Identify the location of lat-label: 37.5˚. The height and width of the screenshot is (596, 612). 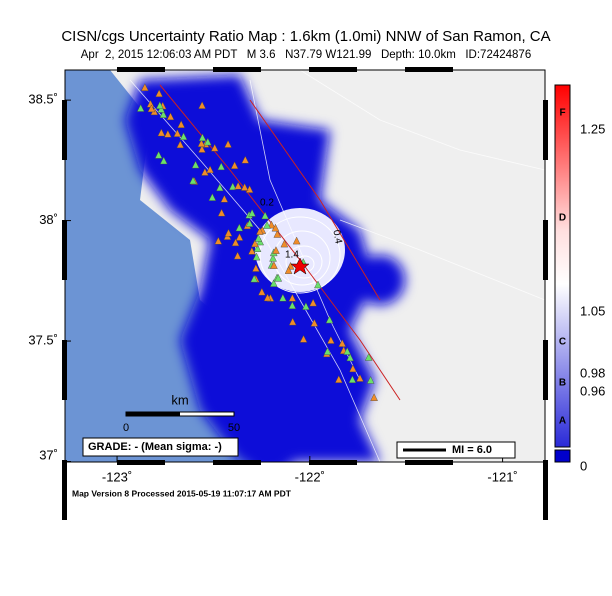
(43, 339).